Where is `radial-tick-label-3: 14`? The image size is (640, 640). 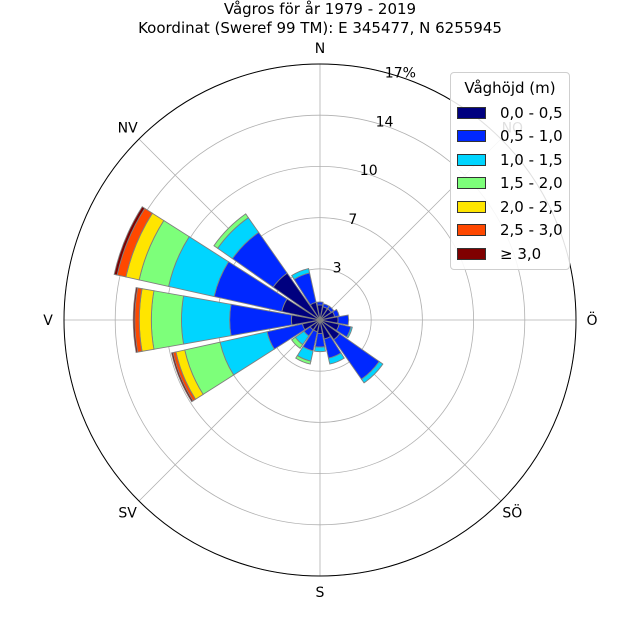 radial-tick-label-3: 14 is located at coordinates (385, 122).